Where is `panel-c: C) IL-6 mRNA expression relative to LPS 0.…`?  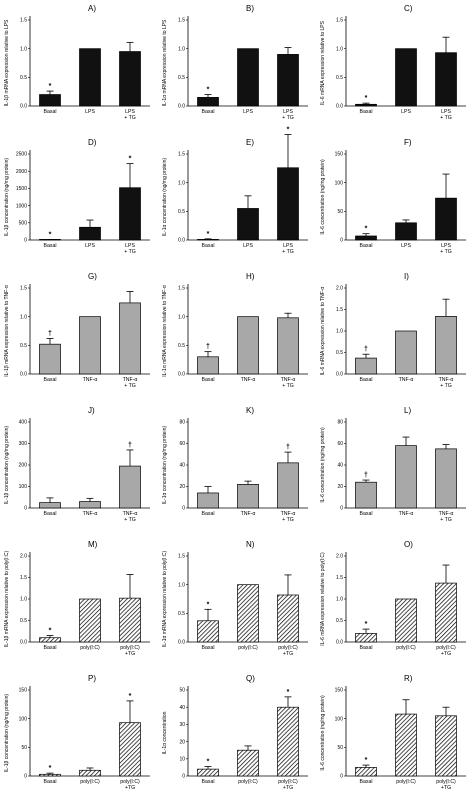 panel-c: C) IL-6 mRNA expression relative to LPS 0.… is located at coordinates (393, 62).